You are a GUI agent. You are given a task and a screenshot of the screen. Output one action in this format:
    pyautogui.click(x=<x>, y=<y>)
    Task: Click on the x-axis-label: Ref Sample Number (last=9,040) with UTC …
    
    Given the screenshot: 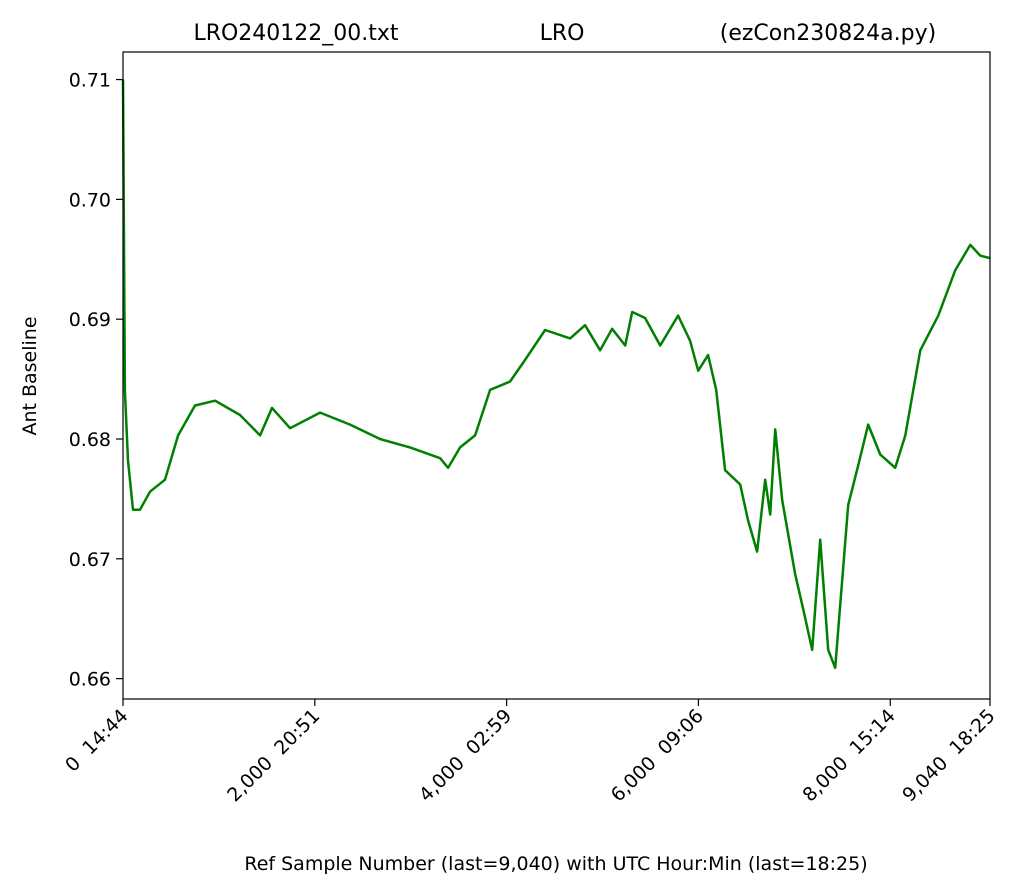 What is the action you would take?
    pyautogui.click(x=555, y=864)
    